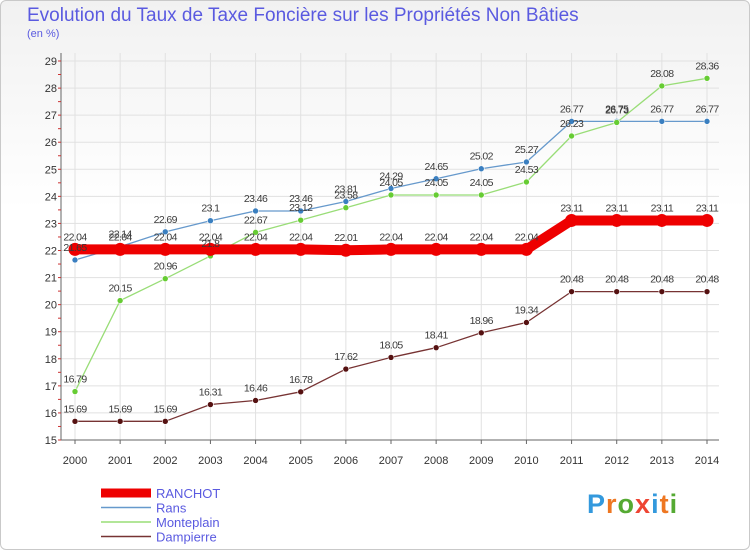  What do you see at coordinates (527, 150) in the screenshot?
I see `data-label-rans: 25.27` at bounding box center [527, 150].